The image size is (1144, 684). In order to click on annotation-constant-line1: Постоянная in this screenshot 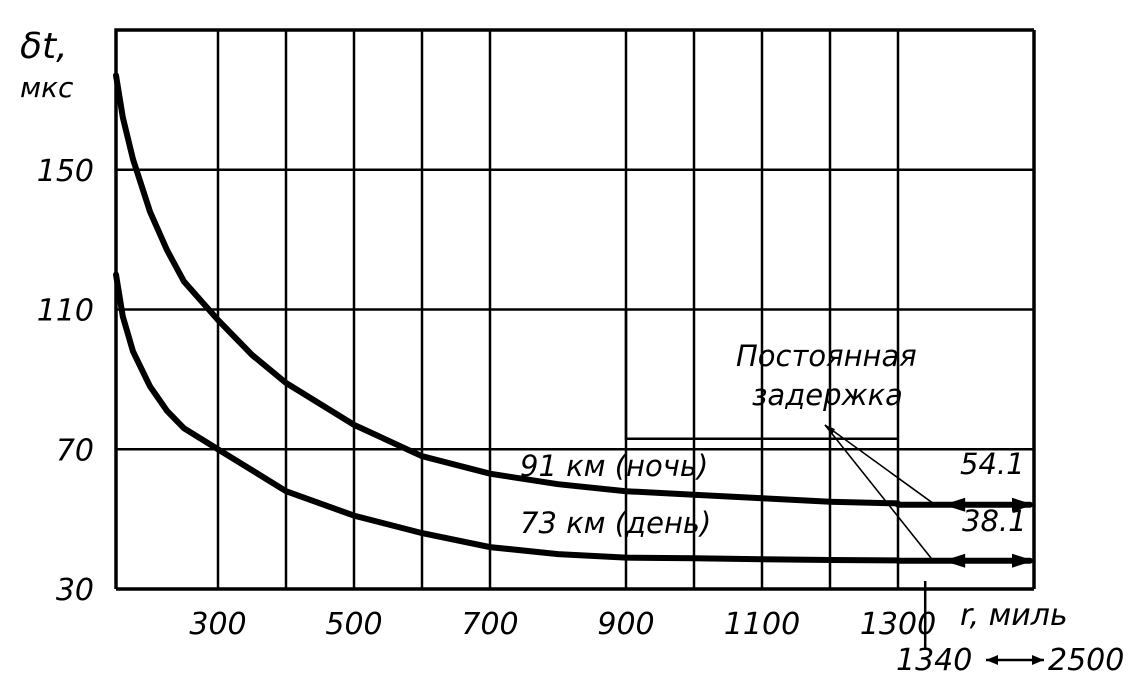, I will do `click(826, 356)`.